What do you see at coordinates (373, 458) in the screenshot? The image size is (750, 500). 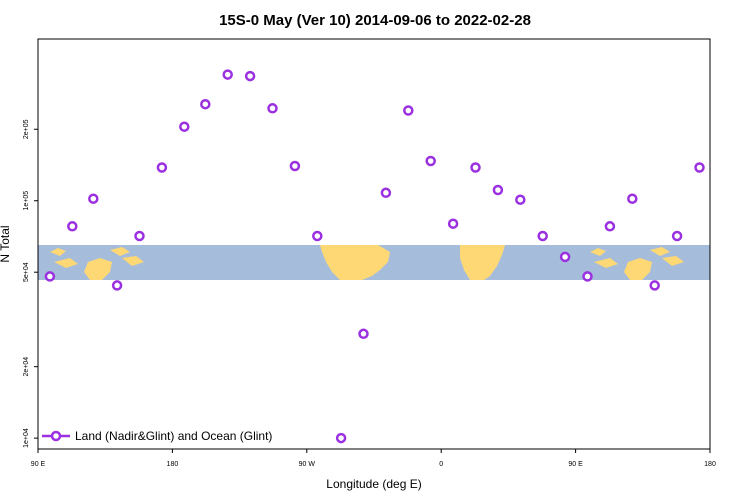 I see `x-axis-ticks: 90 E 180 90 W 0 90 E 180` at bounding box center [373, 458].